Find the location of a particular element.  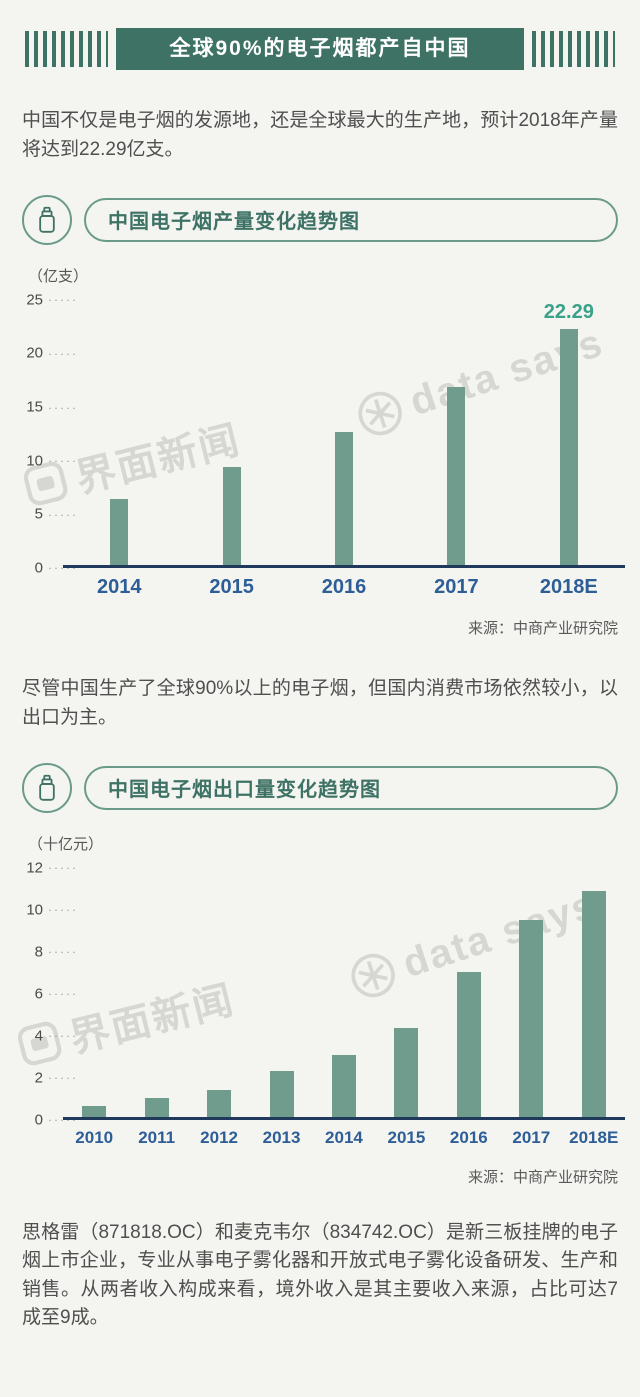

x-axis-label: 2011 is located at coordinates (157, 1137).